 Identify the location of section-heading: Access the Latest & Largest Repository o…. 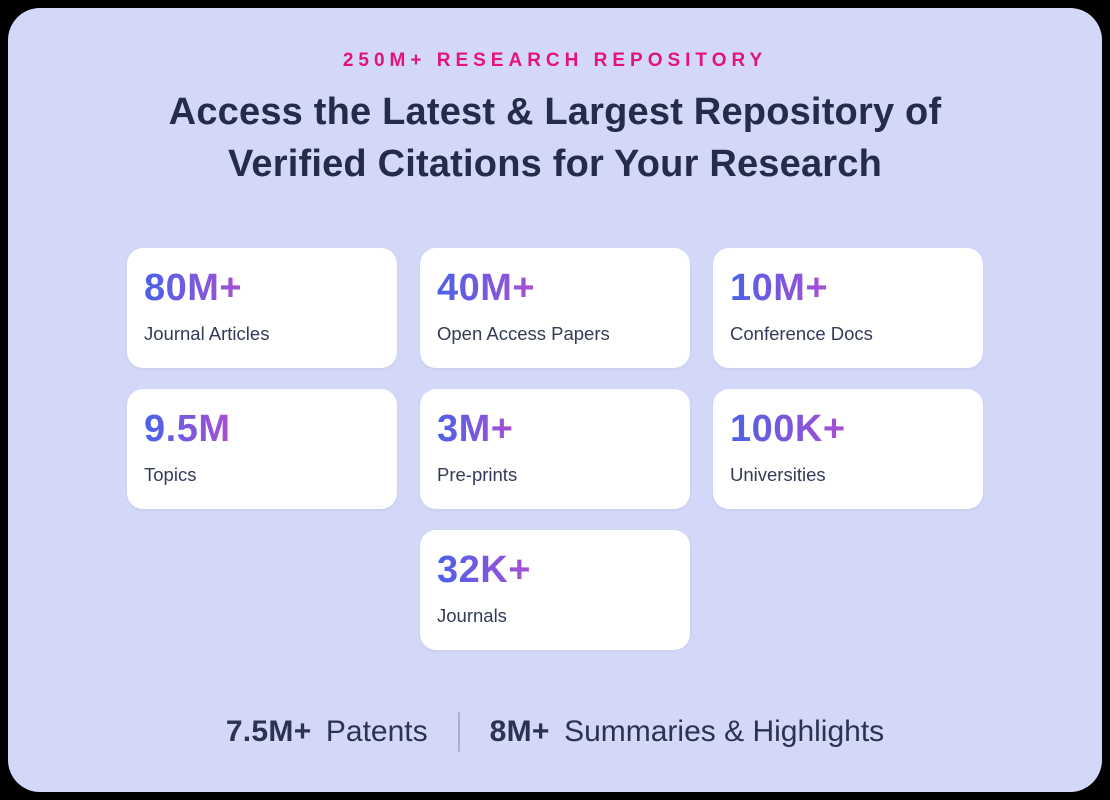
(555, 138).